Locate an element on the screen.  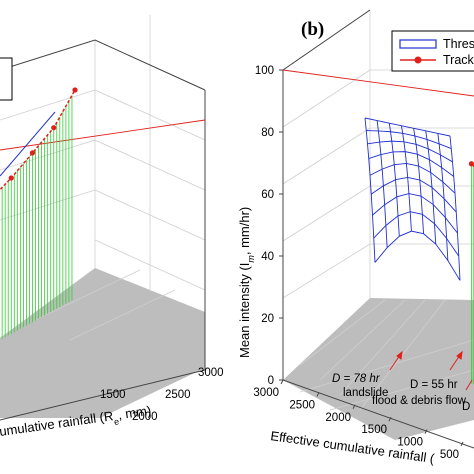
z-tick-label: 40 is located at coordinates (267, 257).